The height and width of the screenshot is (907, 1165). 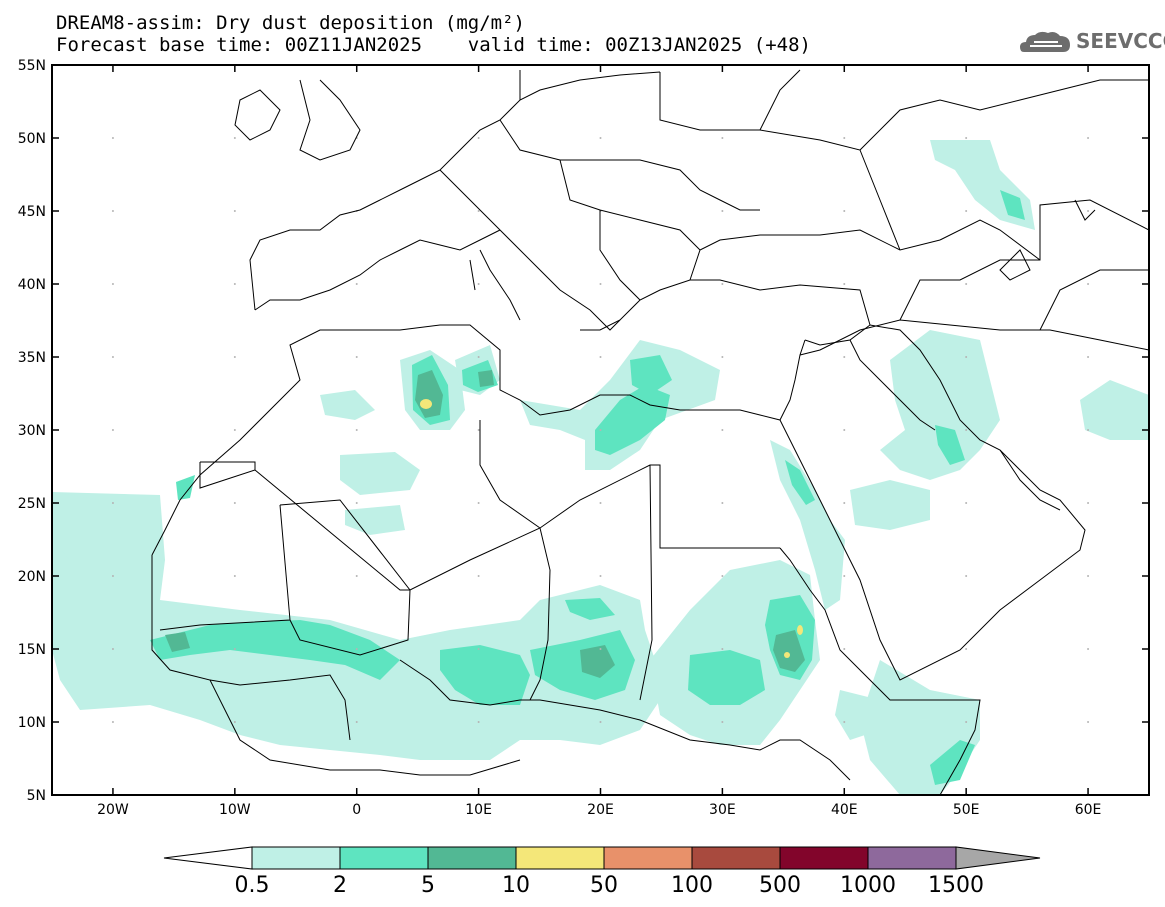 What do you see at coordinates (998, 858) in the screenshot?
I see `colorbar-over-arrow` at bounding box center [998, 858].